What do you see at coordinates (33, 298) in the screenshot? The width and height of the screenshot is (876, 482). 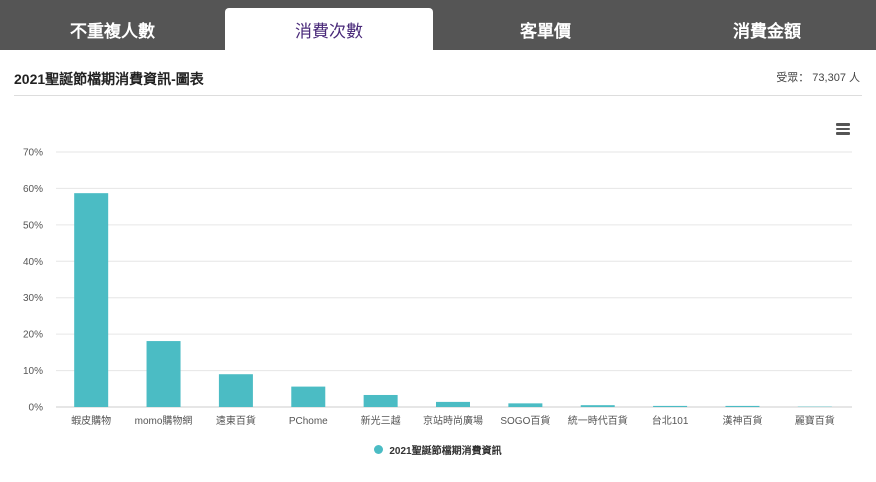 I see `y-tick-label: 30%` at bounding box center [33, 298].